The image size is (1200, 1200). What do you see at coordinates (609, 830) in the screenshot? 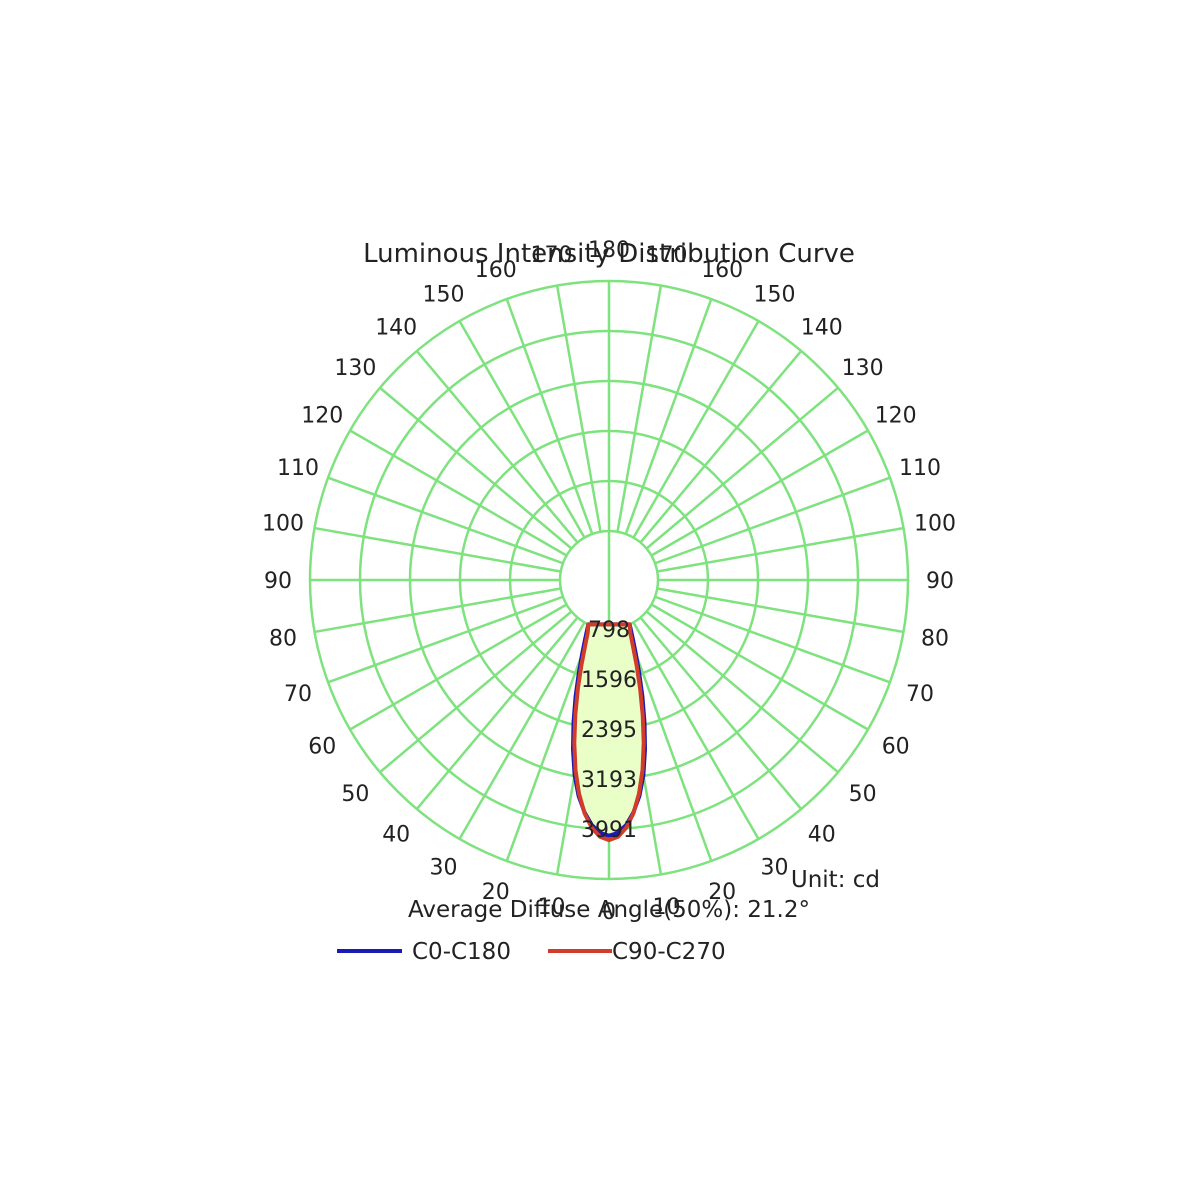
I see `radial-tick-label: 3991` at bounding box center [609, 830].